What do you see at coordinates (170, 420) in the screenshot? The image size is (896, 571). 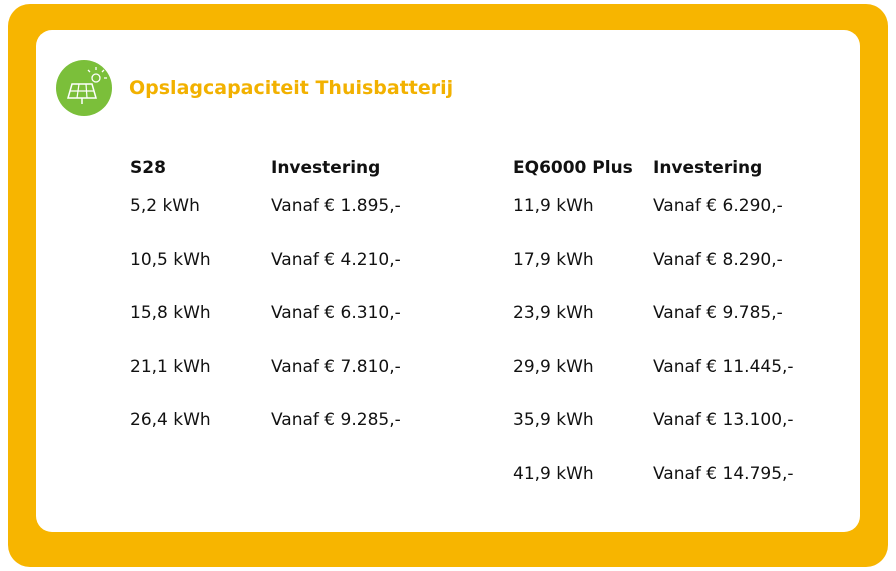 I see `table-cell: 26,4 kWh` at bounding box center [170, 420].